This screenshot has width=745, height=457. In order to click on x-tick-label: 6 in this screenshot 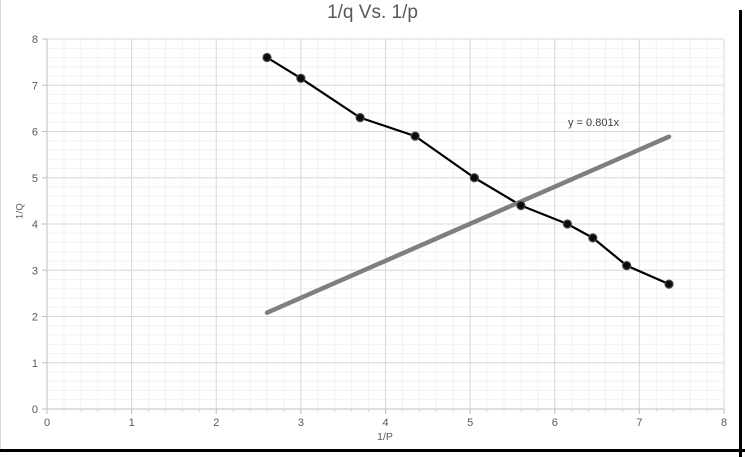, I will do `click(555, 423)`.